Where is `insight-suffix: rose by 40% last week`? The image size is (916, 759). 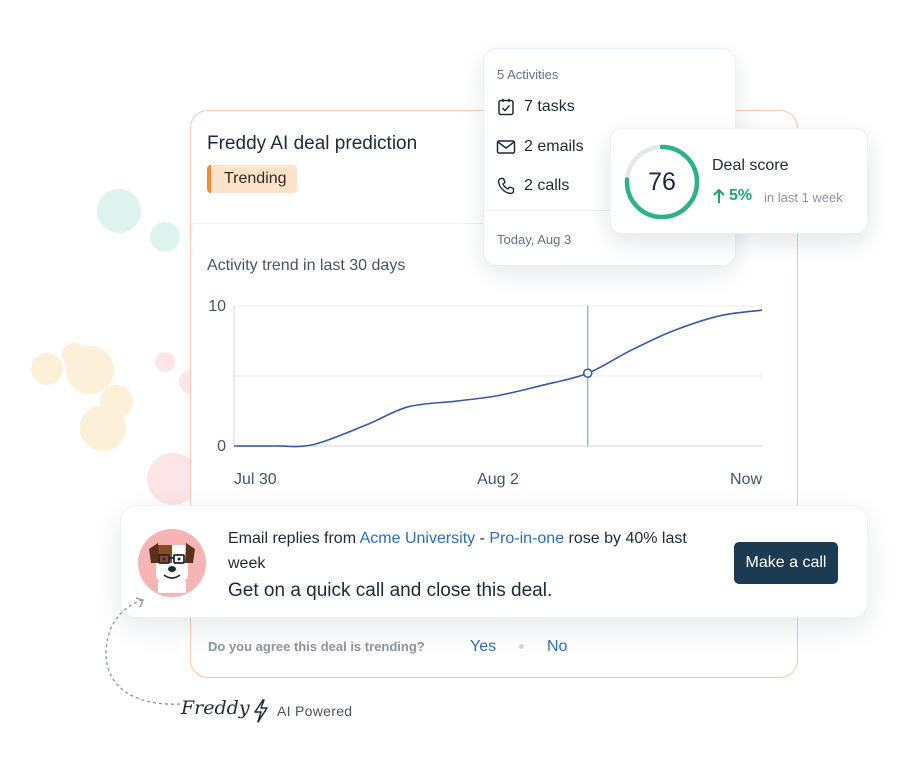
insight-suffix: rose by 40% last week is located at coordinates (457, 551).